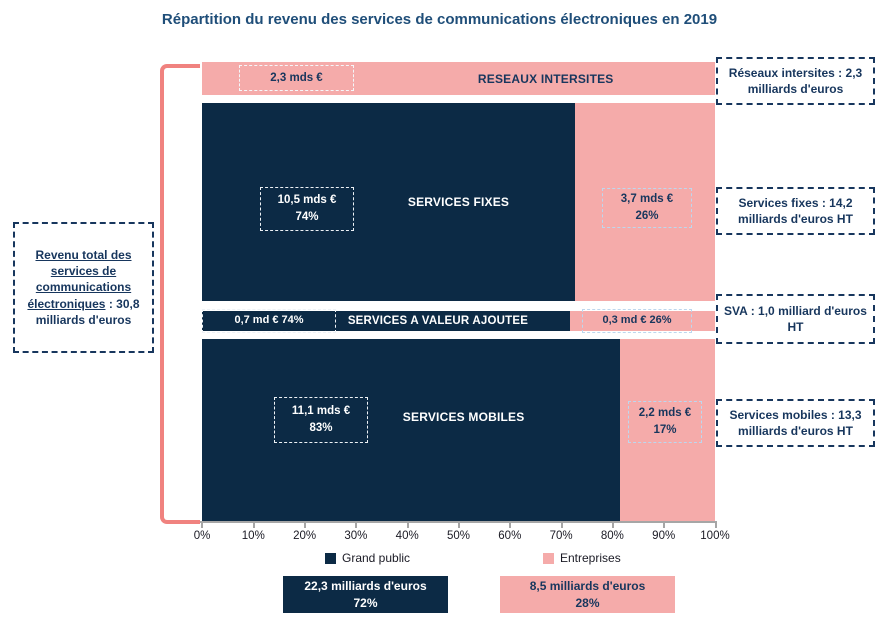  I want to click on value-sva-ent: 0,3 md € 26%, so click(637, 320).